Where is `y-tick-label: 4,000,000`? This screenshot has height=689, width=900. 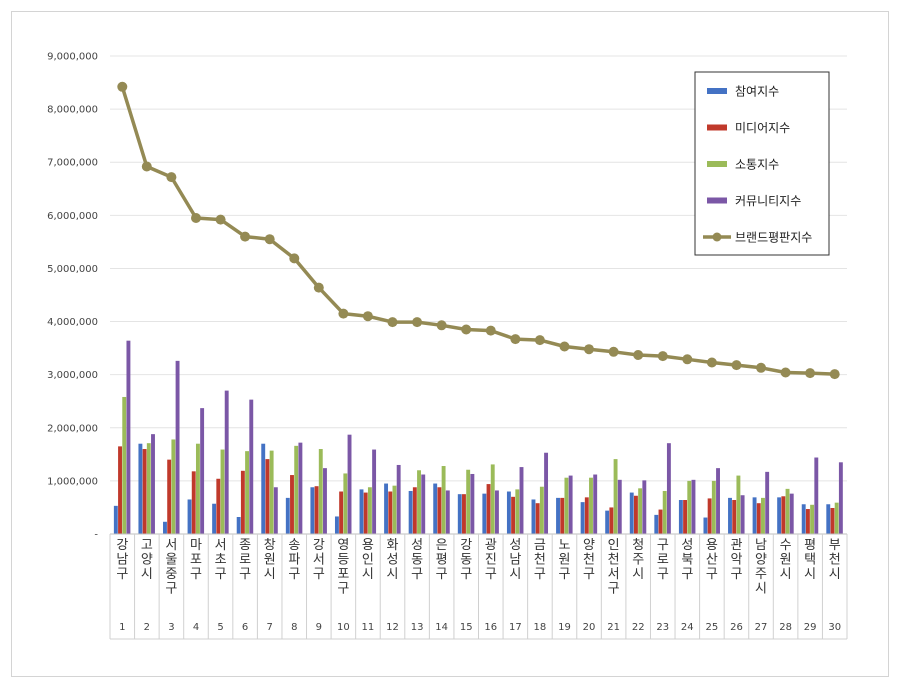
y-tick-label: 4,000,000 is located at coordinates (72, 322).